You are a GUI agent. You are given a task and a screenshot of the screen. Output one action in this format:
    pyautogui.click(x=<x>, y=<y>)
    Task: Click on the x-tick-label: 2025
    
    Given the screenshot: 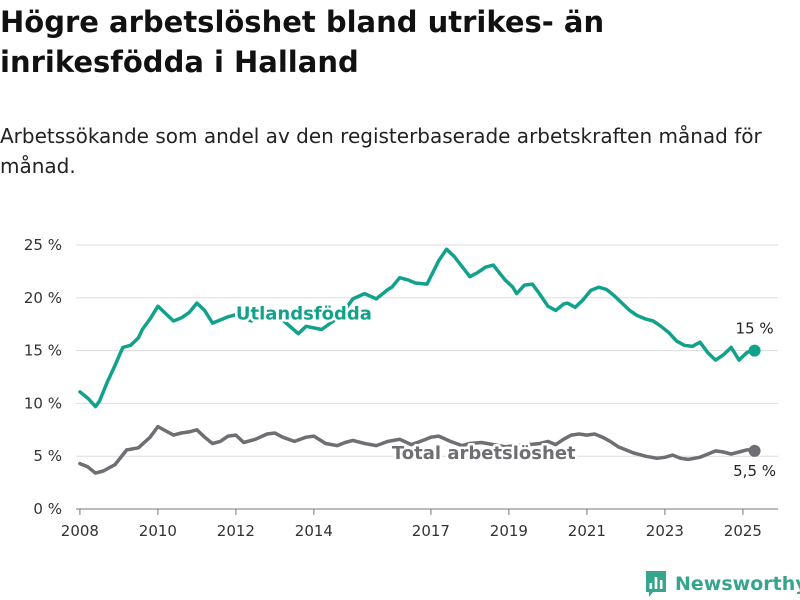 What is the action you would take?
    pyautogui.click(x=743, y=531)
    